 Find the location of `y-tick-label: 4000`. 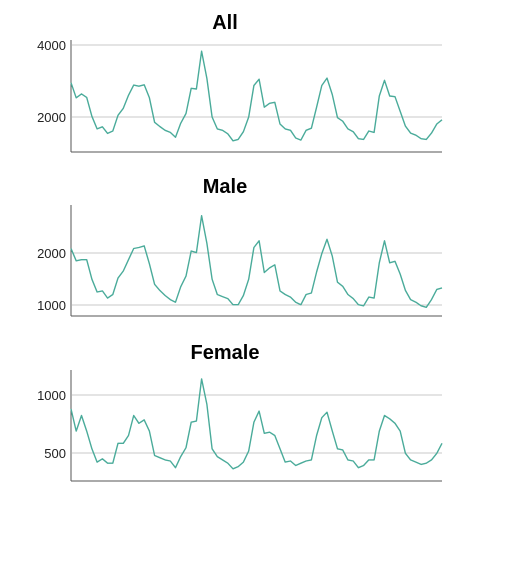

y-tick-label: 4000 is located at coordinates (51, 45).